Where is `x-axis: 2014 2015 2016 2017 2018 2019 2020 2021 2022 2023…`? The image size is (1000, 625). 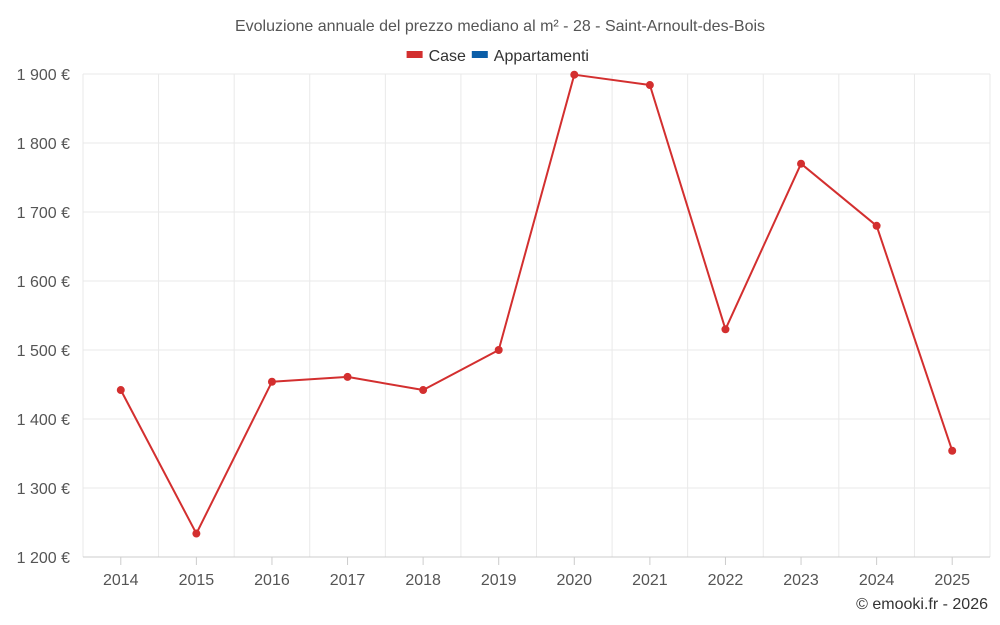 x-axis: 2014 2015 2016 2017 2018 2019 2020 2021 2022 2023… is located at coordinates (536, 572).